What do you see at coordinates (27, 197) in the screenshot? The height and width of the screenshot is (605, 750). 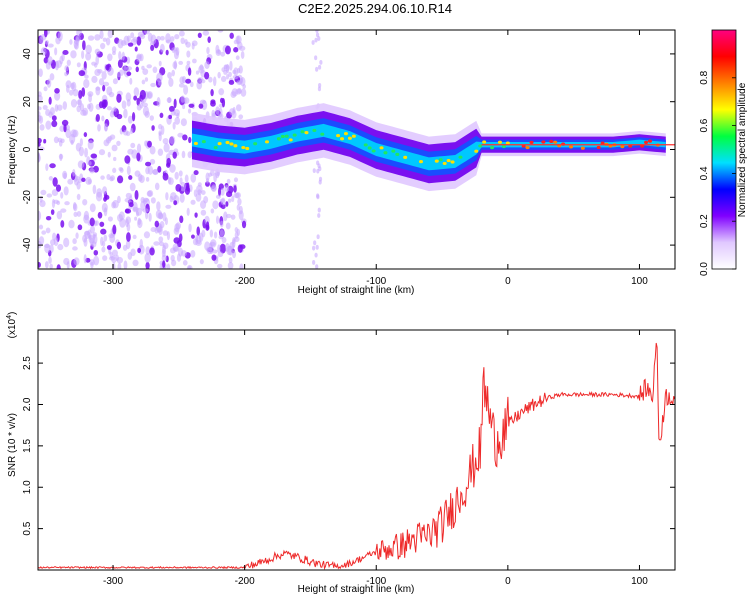 I see `spectrogram-y-tick-label: -20` at bounding box center [27, 197].